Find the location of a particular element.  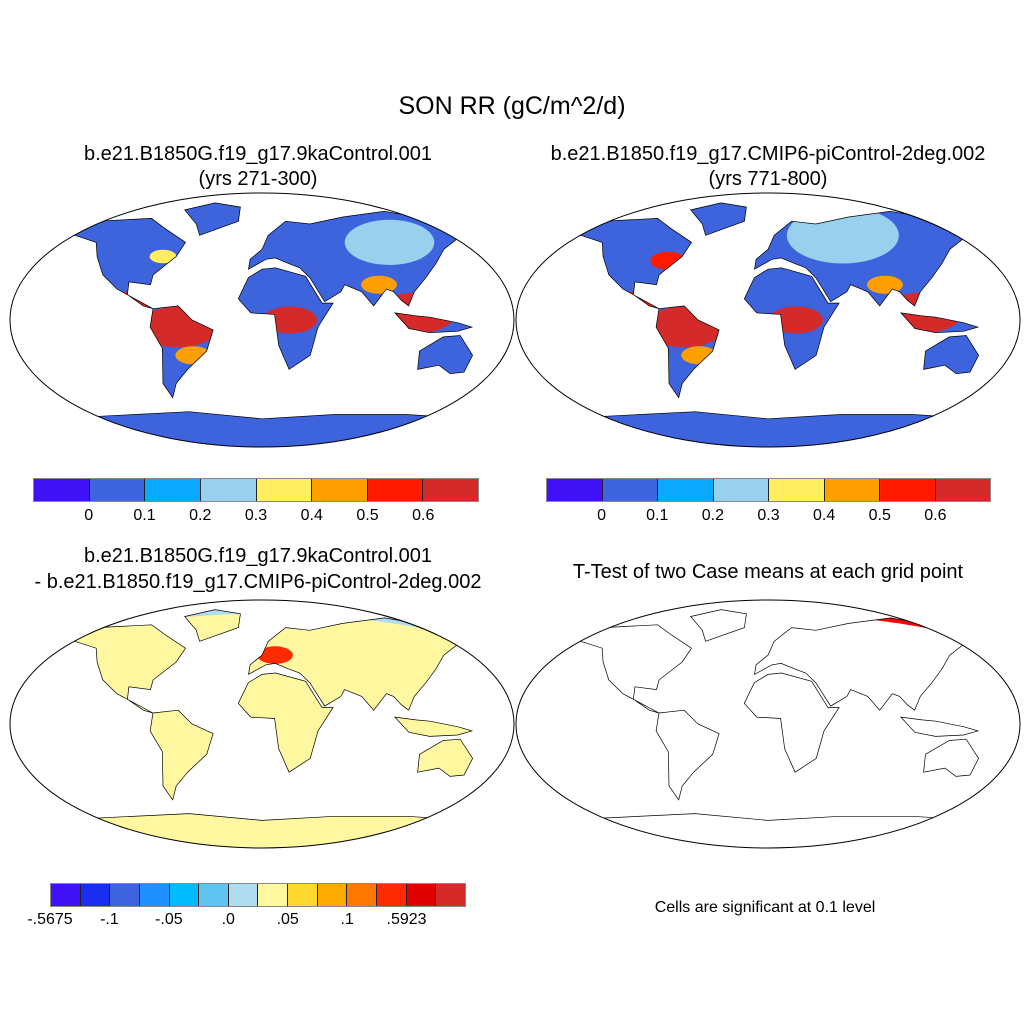

panel1-subtitle: (yrs 271-300) is located at coordinates (258, 179).